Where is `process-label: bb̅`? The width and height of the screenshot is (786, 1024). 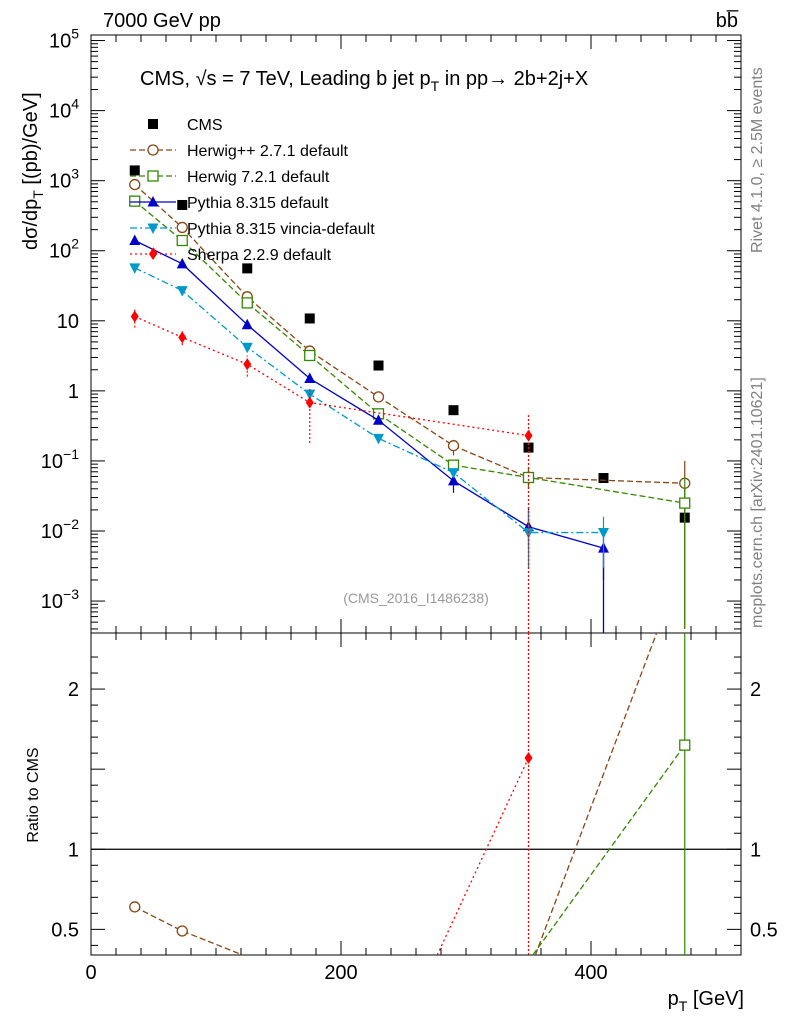
process-label: bb̅ is located at coordinates (727, 20).